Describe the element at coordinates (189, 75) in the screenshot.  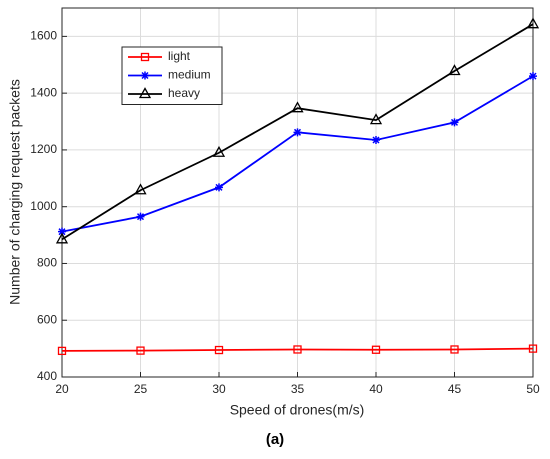
I see `legend-label: medium` at that location.